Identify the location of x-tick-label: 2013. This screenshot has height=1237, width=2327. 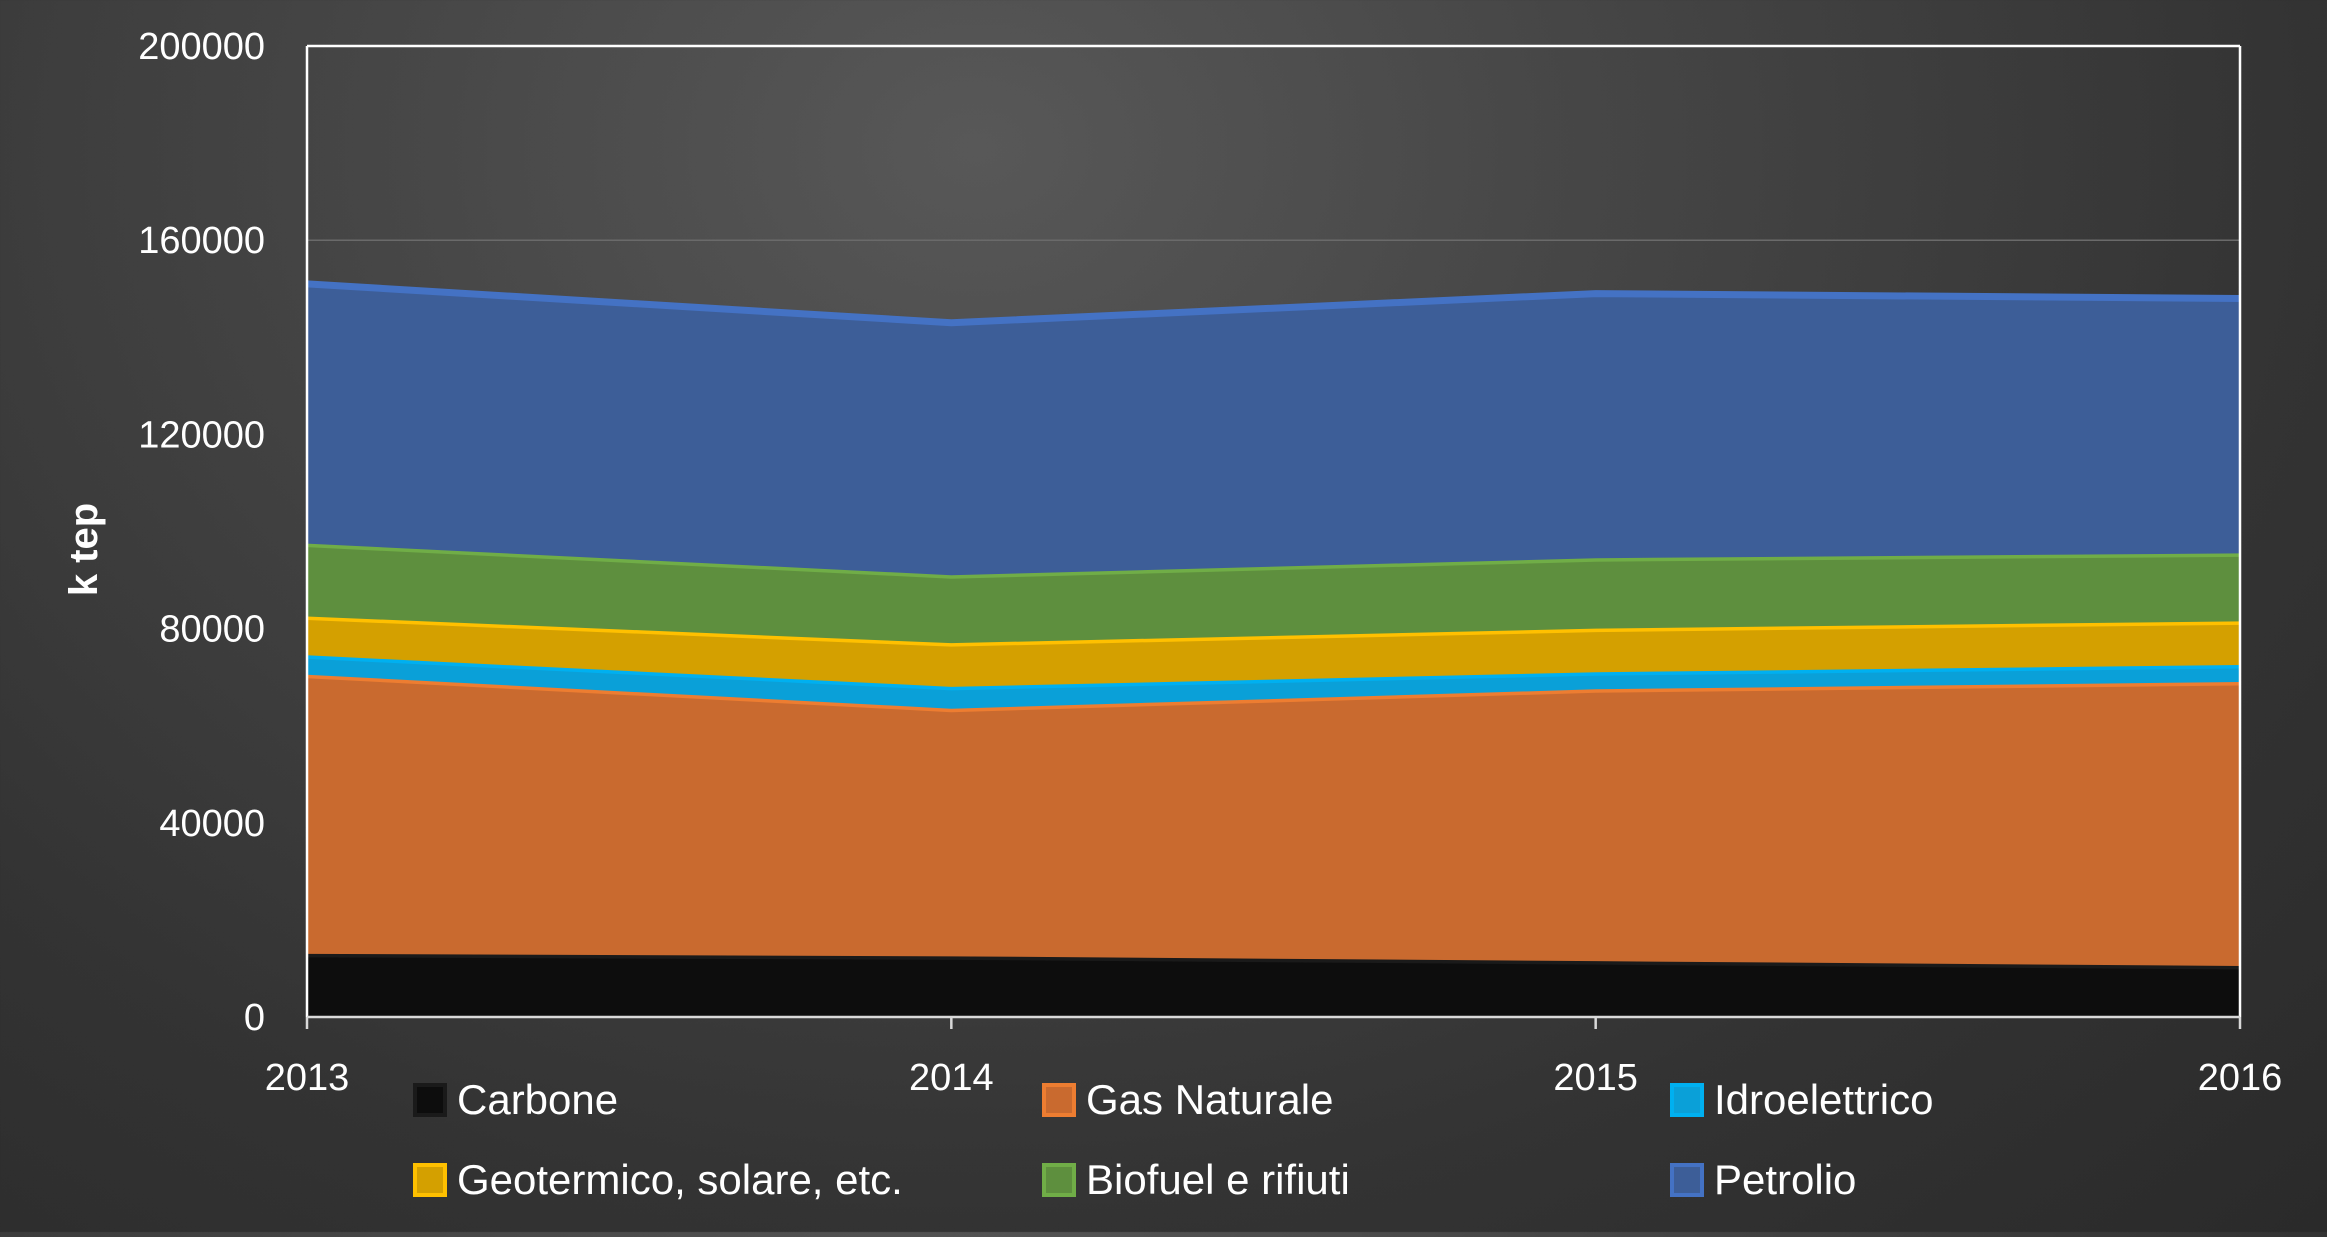
(307, 1078).